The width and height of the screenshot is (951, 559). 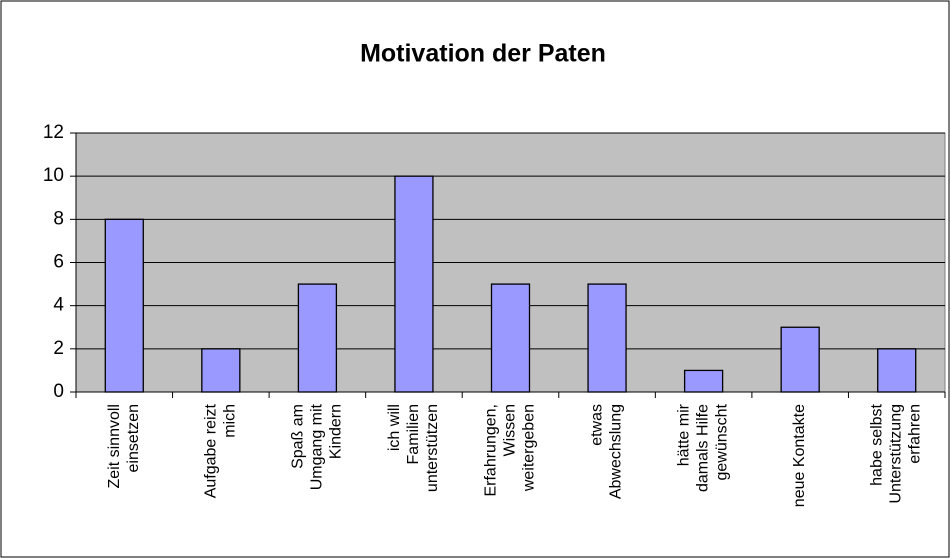 What do you see at coordinates (58, 348) in the screenshot?
I see `y-tick-label: 2` at bounding box center [58, 348].